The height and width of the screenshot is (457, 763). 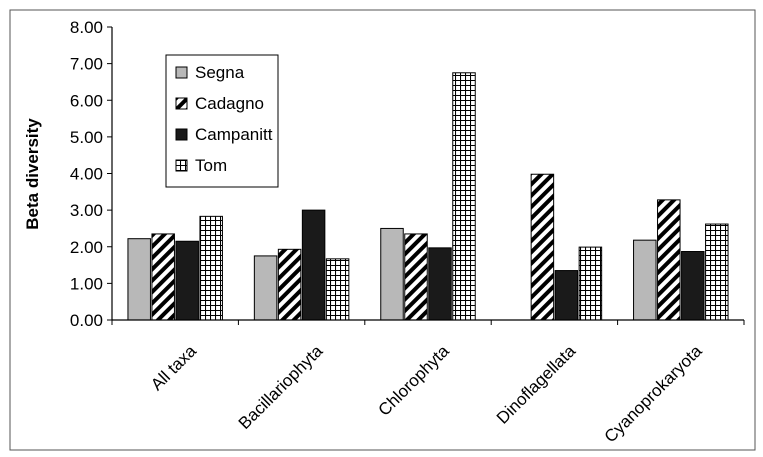 What do you see at coordinates (313, 265) in the screenshot?
I see `bar-campanitt-bacillariophyta` at bounding box center [313, 265].